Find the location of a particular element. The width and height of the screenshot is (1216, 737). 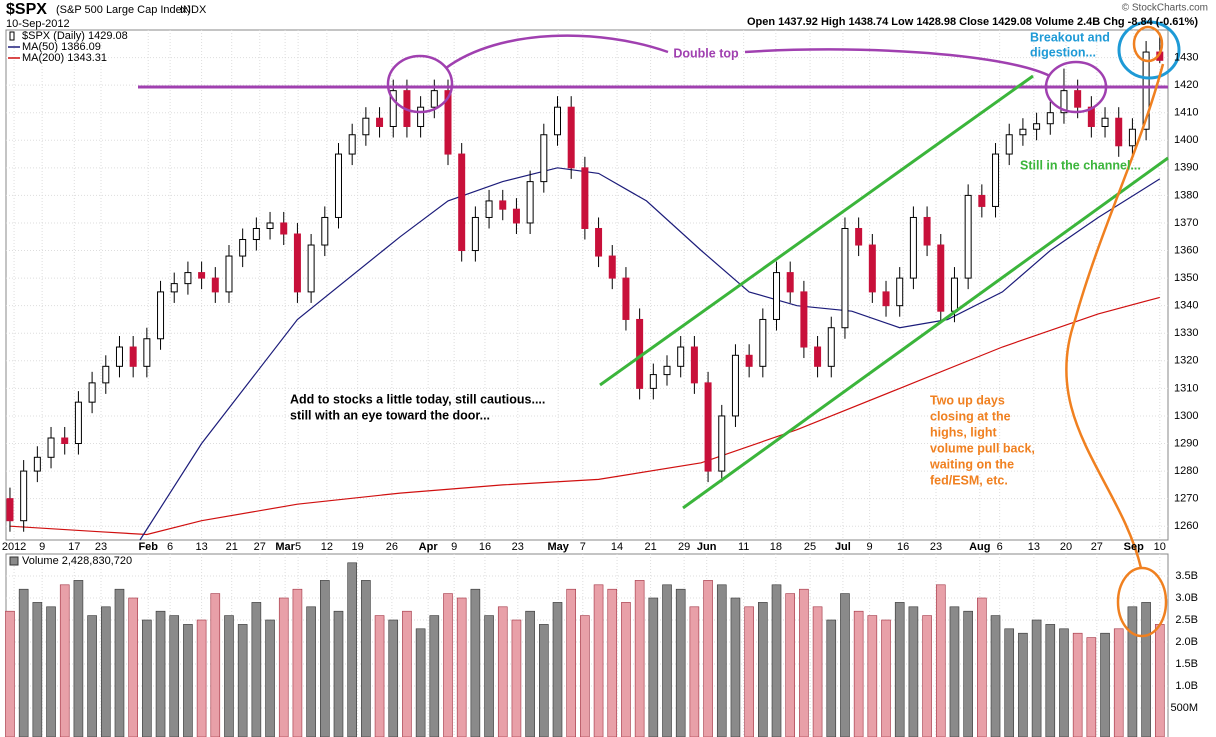

legend-price: $SPX (Daily) 1429.08 is located at coordinates (75, 36).